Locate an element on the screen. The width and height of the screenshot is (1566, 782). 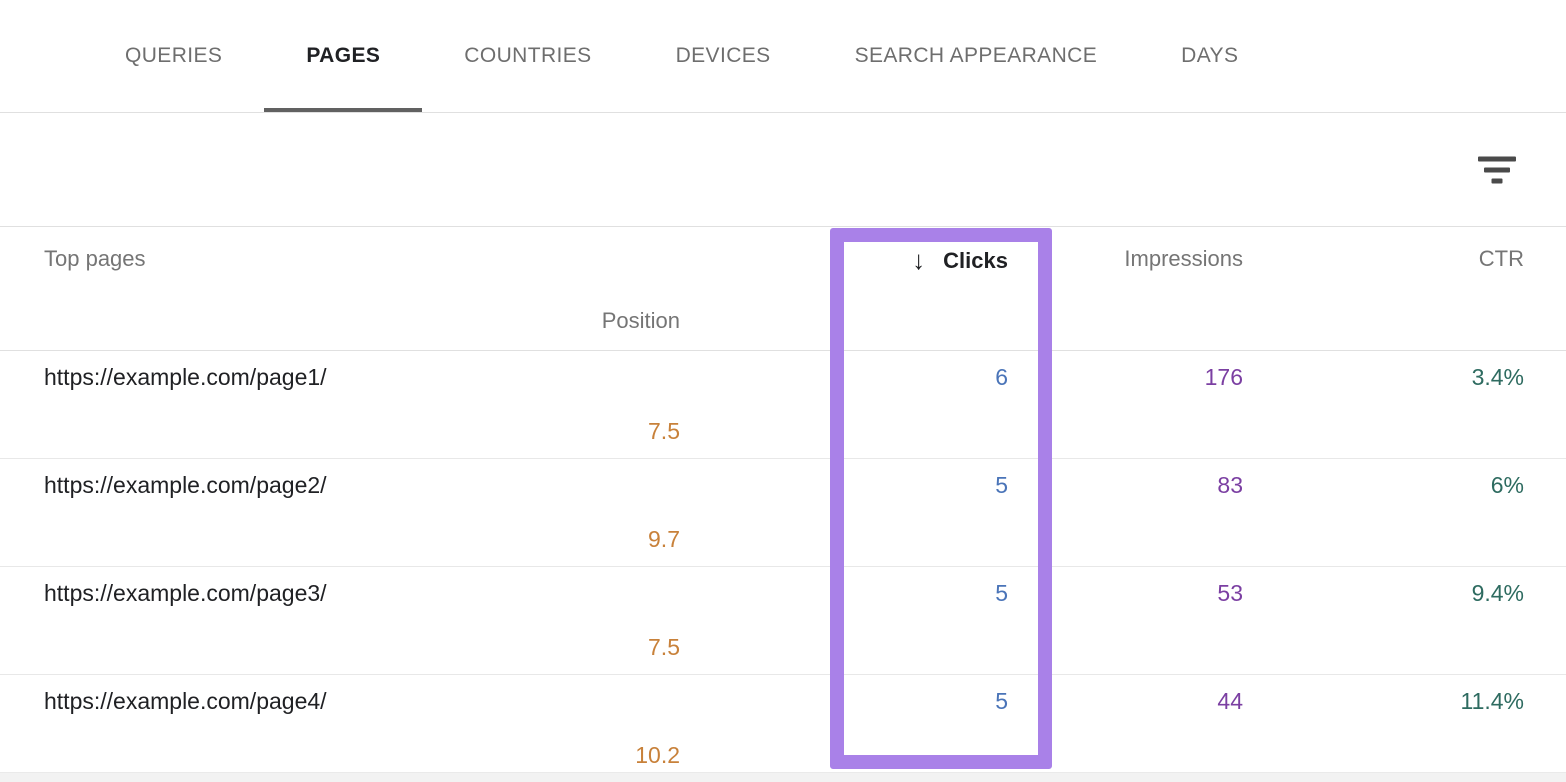
filter-icon is located at coordinates (1497, 169).